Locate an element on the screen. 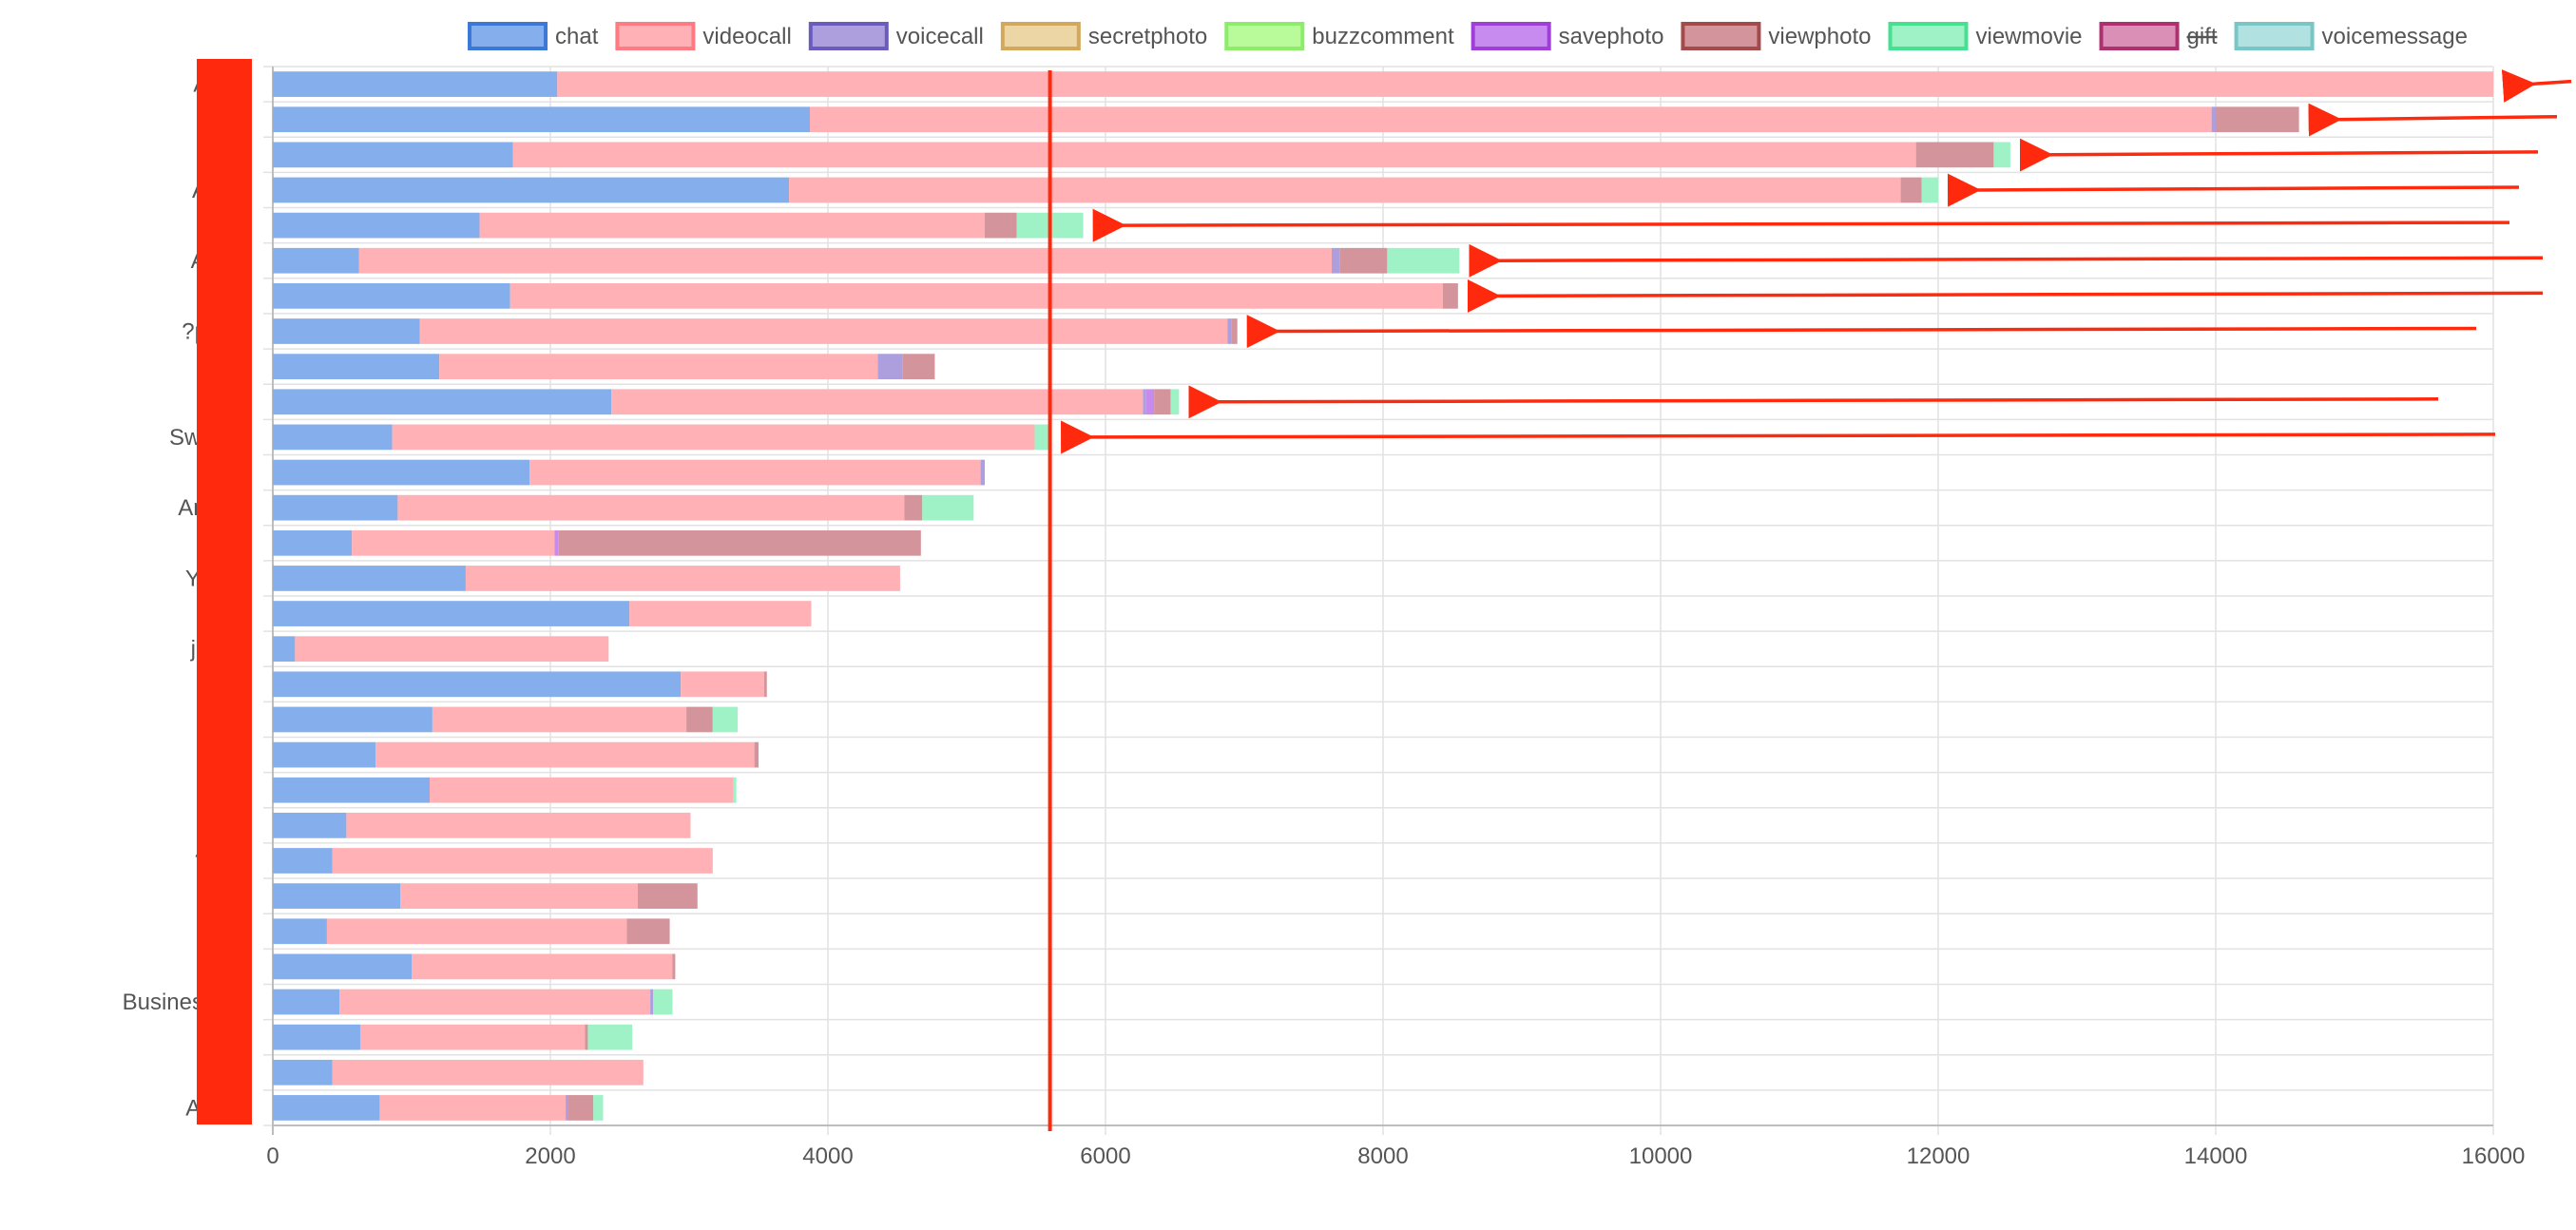 This screenshot has height=1230, width=2576. legend-swatch-secretphoto is located at coordinates (1040, 36).